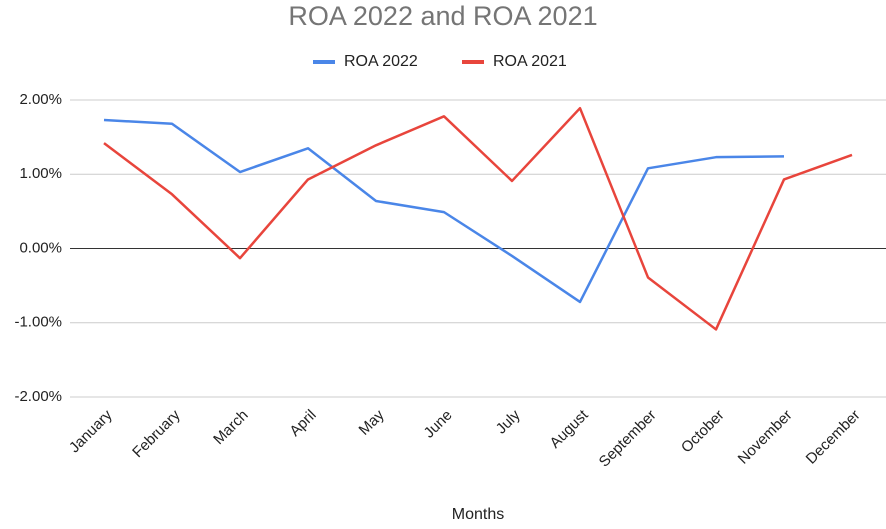  What do you see at coordinates (40, 173) in the screenshot?
I see `y-tick-label: 1.00%` at bounding box center [40, 173].